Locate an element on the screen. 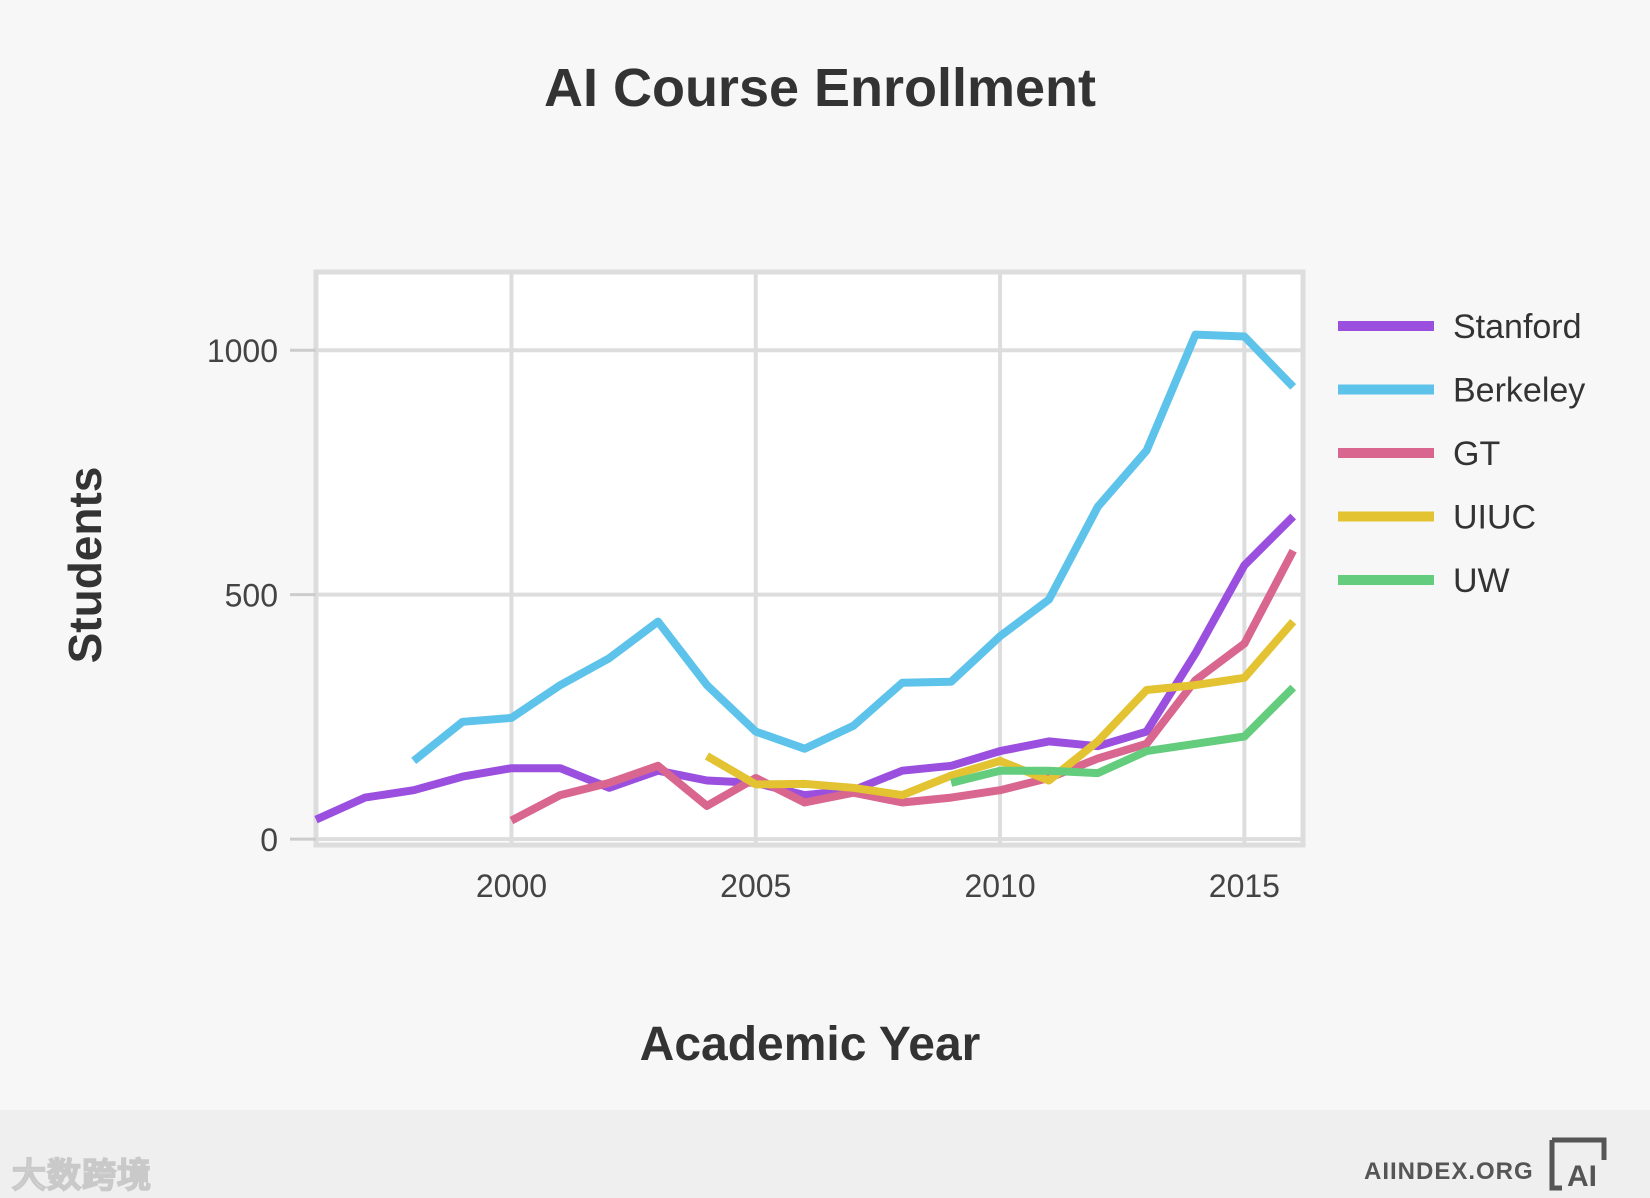 Image resolution: width=1650 pixels, height=1198 pixels. legend-label-uw: UW is located at coordinates (1481, 581).